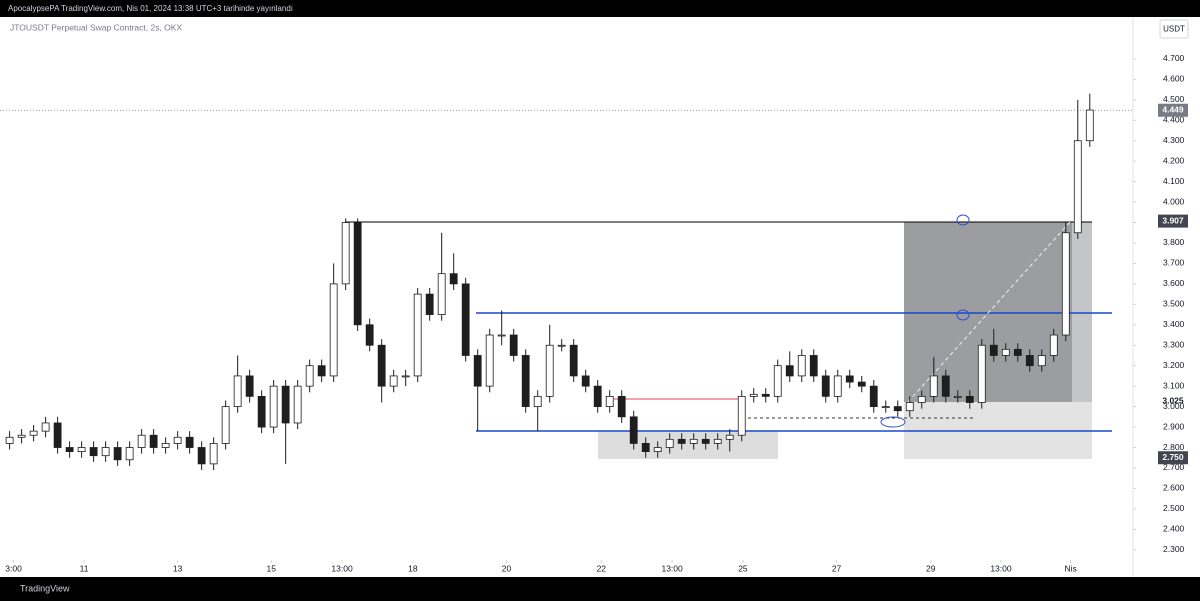 The width and height of the screenshot is (1200, 601). What do you see at coordinates (1174, 385) in the screenshot?
I see `y-tick-label: 3.100` at bounding box center [1174, 385].